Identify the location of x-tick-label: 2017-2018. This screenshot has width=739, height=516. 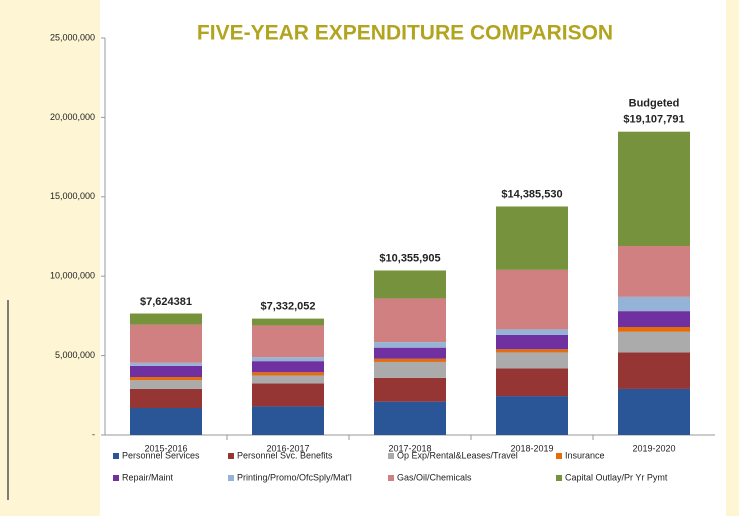
(409, 448).